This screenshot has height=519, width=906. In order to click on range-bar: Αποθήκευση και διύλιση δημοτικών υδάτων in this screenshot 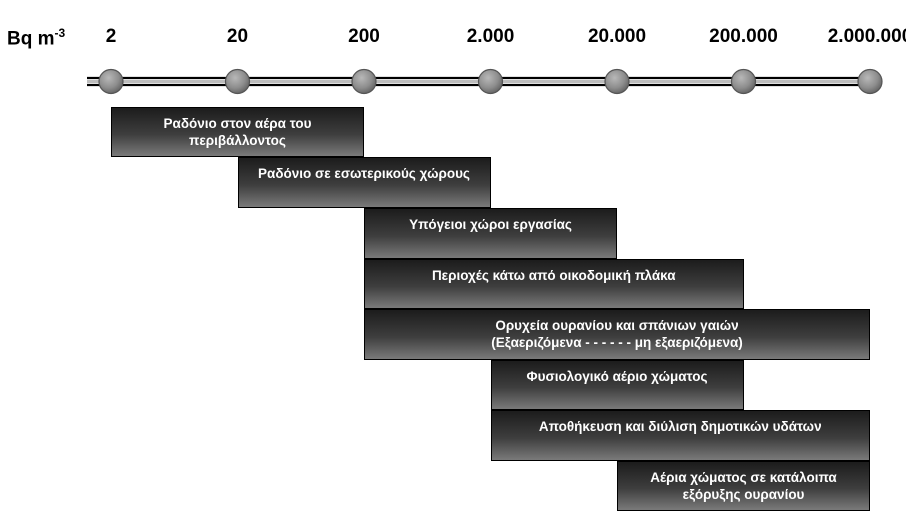, I will do `click(680, 435)`.